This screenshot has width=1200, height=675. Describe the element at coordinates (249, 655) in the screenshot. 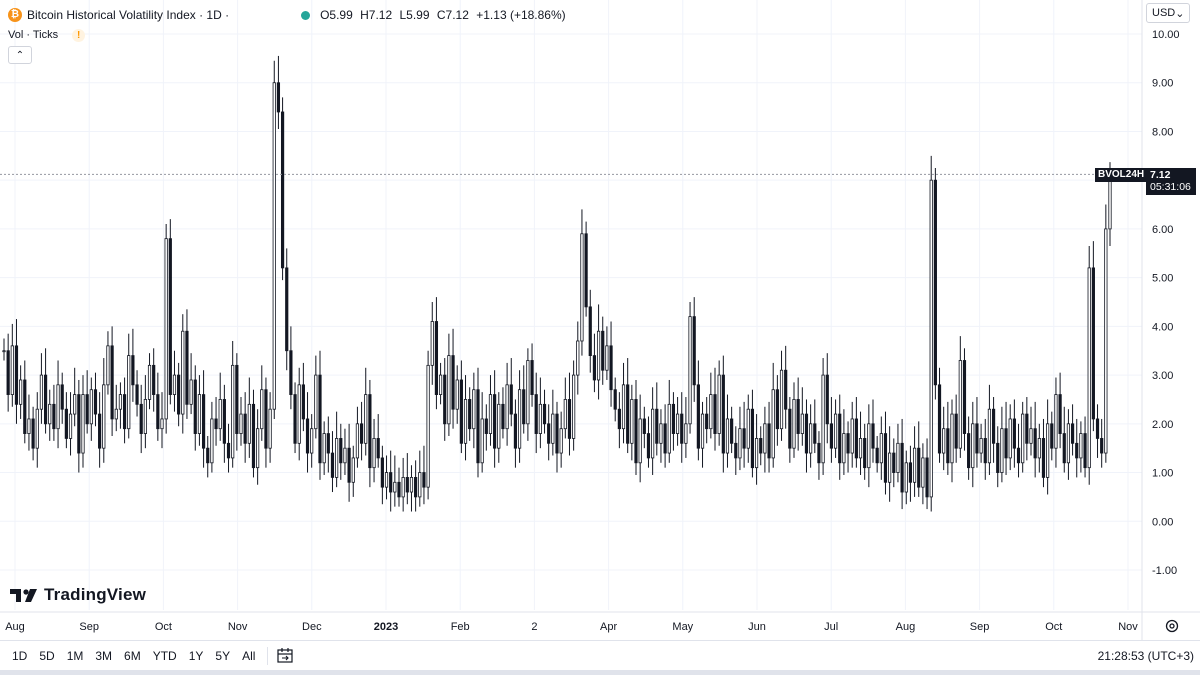

I see `range-button-all: All` at that location.